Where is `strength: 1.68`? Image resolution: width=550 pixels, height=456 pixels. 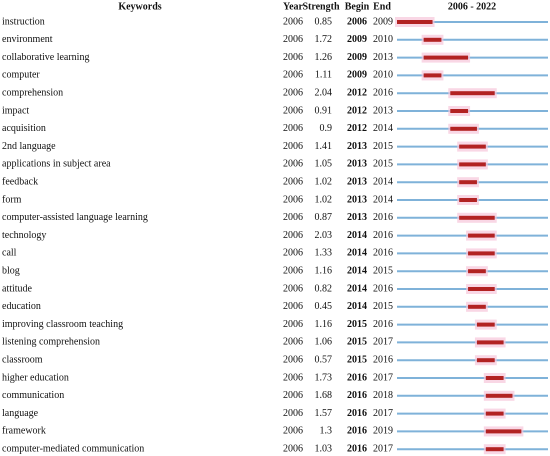 strength: 1.68 is located at coordinates (324, 395).